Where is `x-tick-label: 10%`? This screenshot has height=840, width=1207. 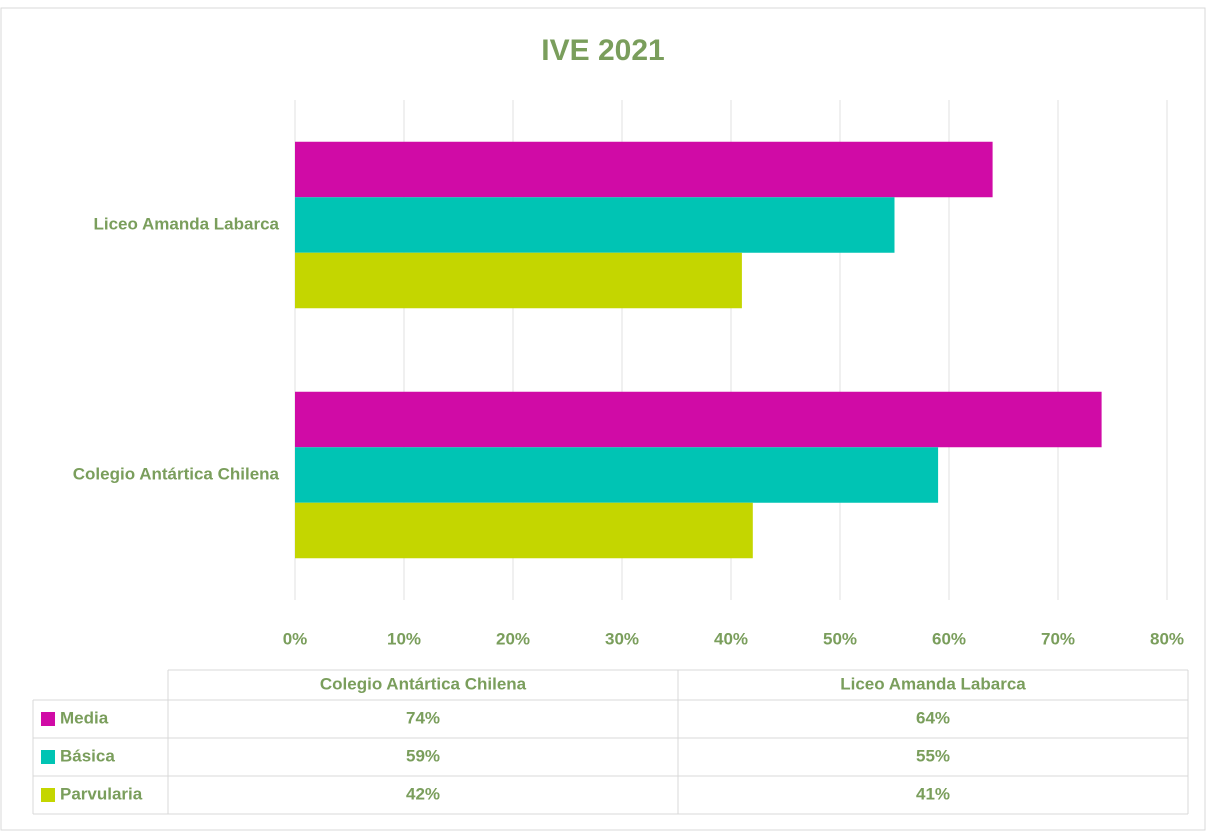 x-tick-label: 10% is located at coordinates (404, 638).